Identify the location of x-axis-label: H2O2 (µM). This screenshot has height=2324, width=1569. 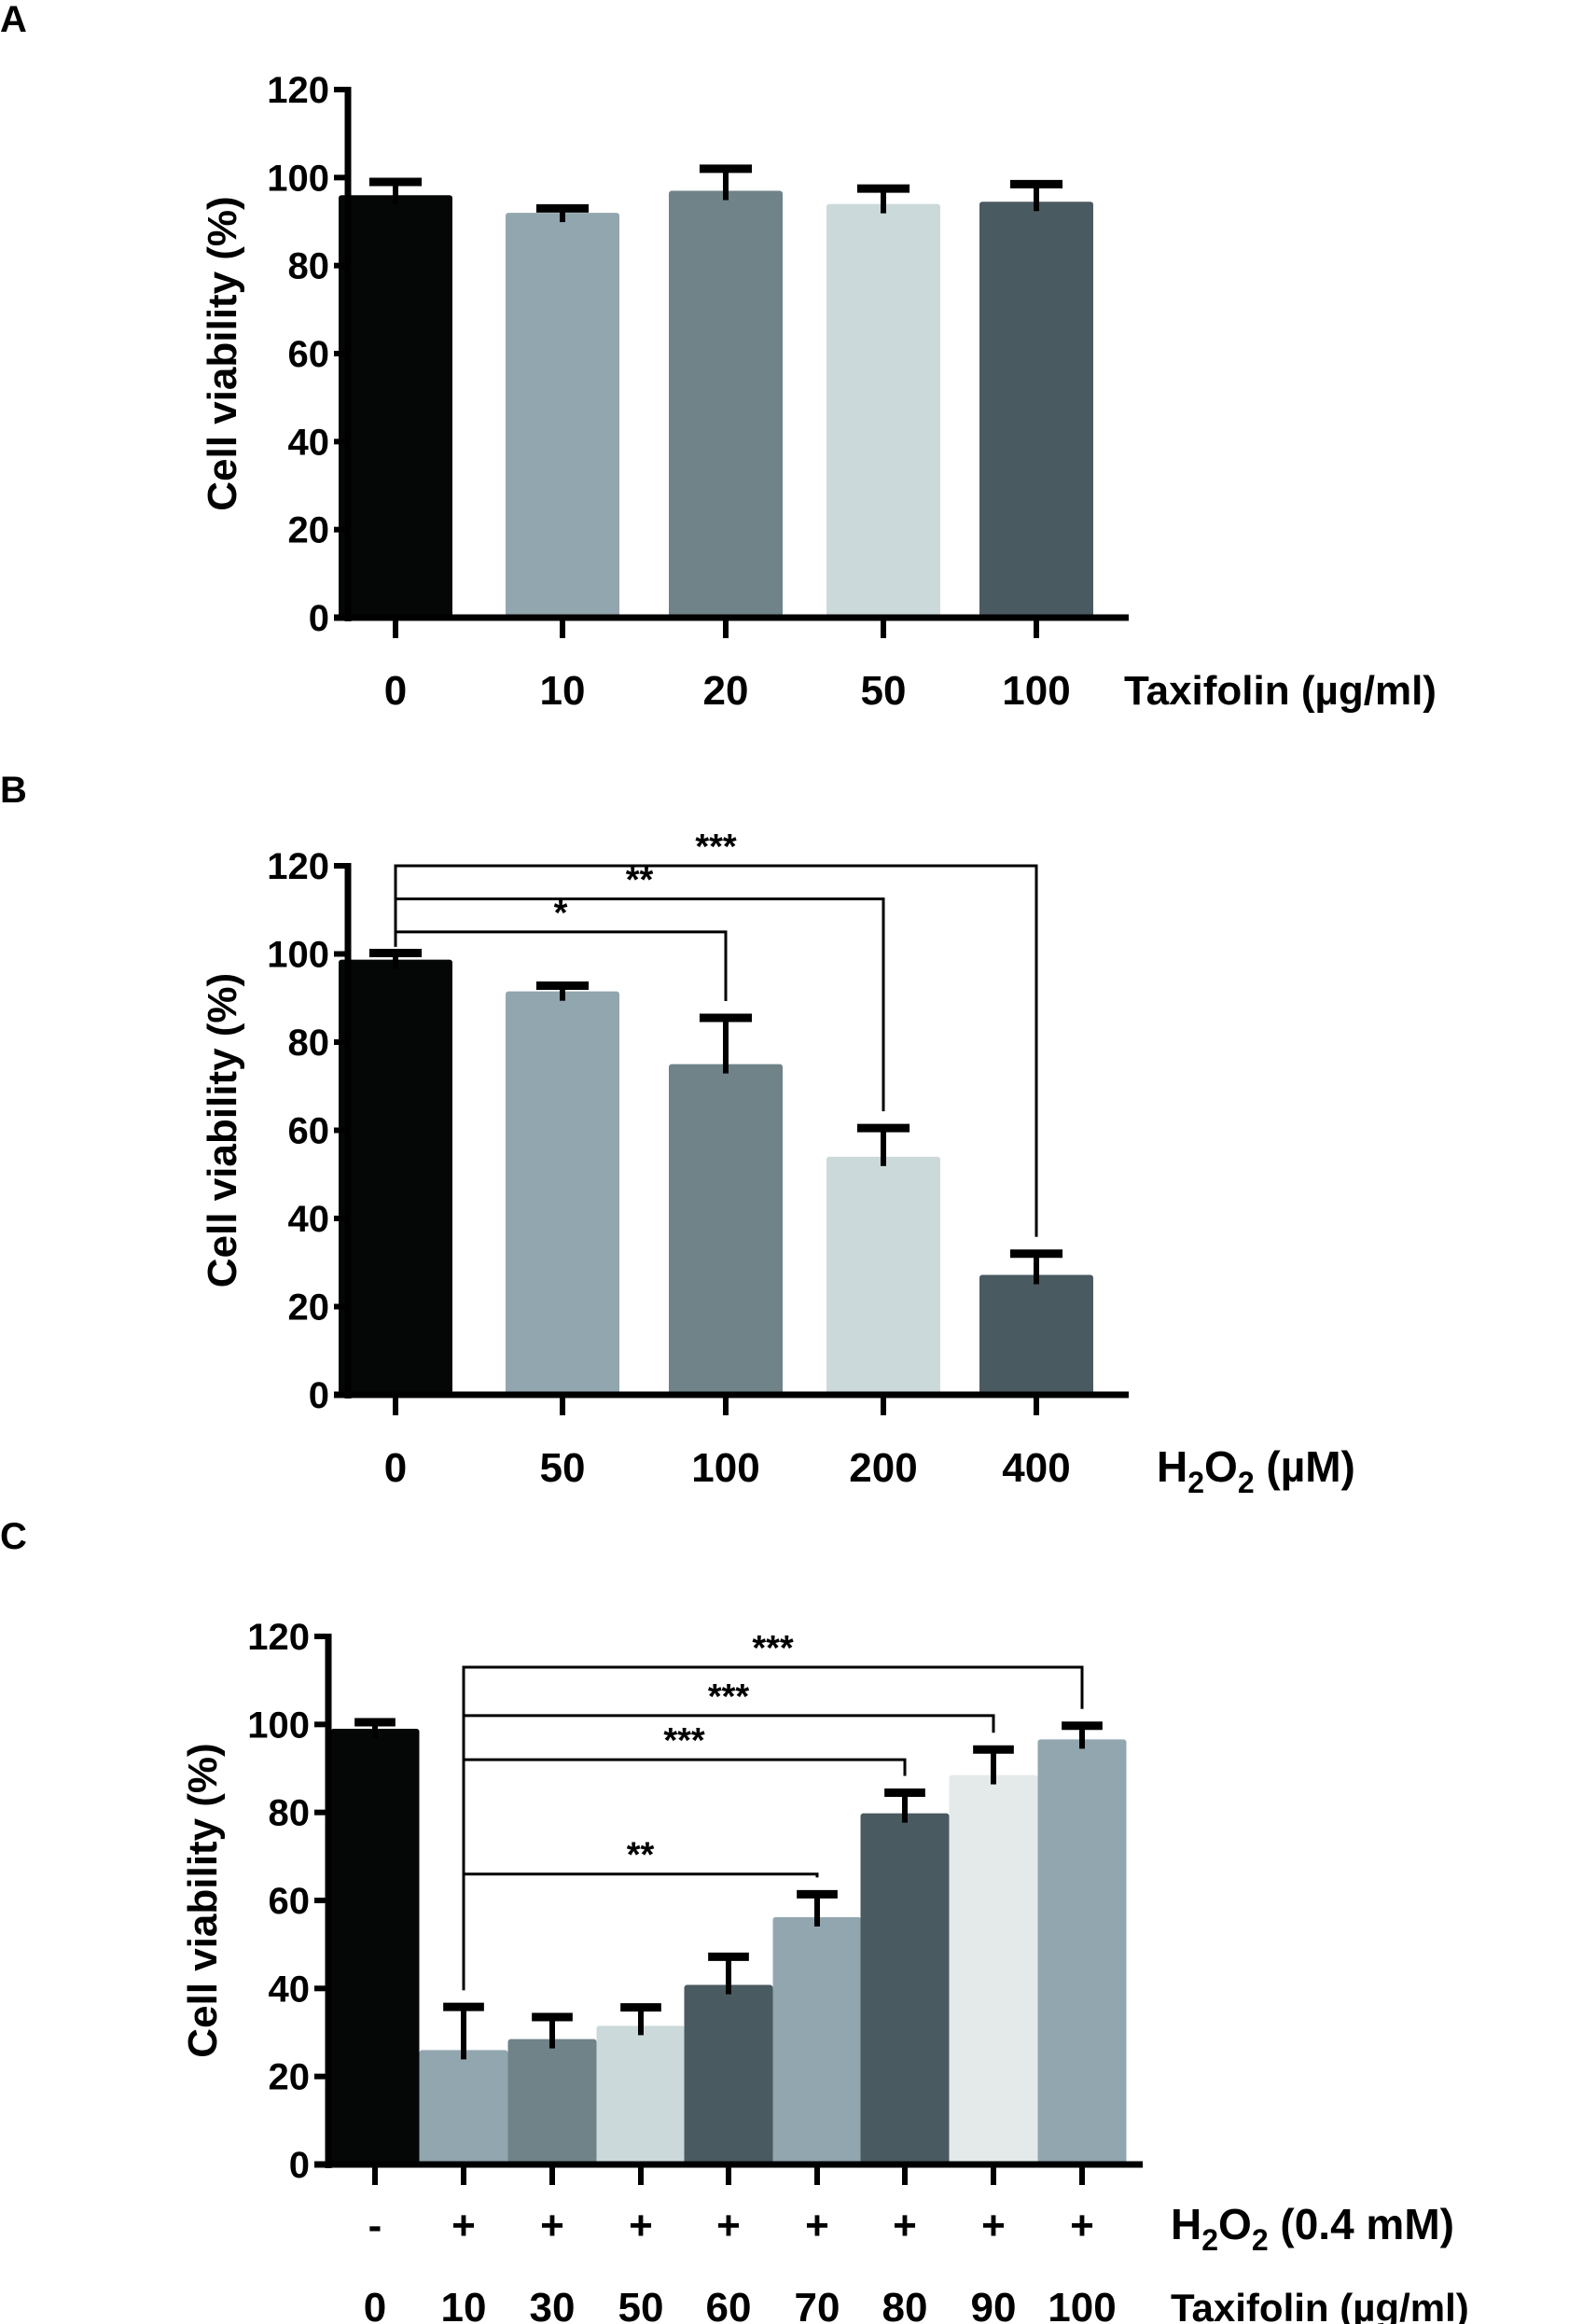
(1256, 1470).